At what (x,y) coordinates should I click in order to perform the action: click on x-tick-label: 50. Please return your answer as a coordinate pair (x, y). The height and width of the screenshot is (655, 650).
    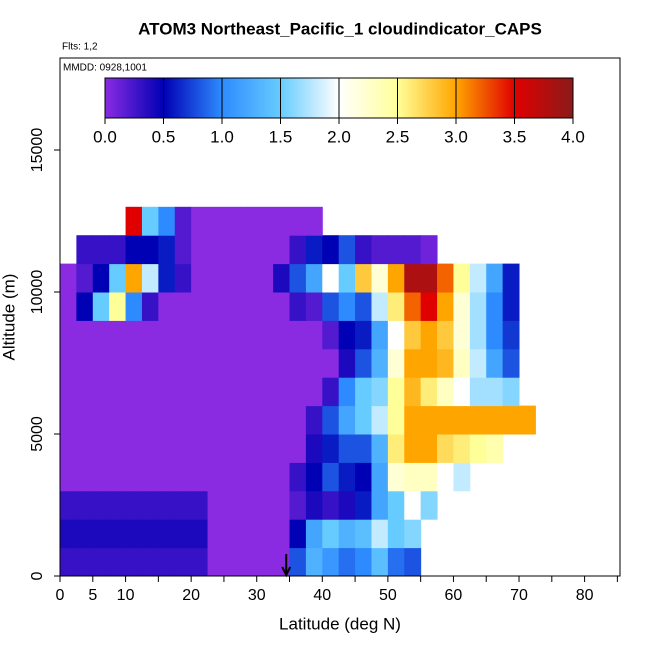
    Looking at the image, I should click on (388, 595).